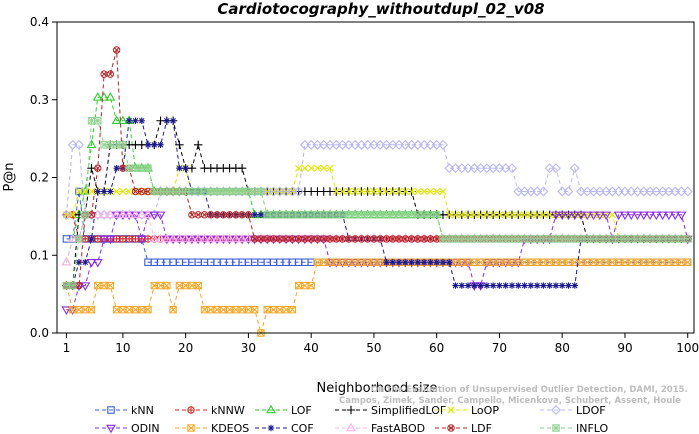 The image size is (699, 434). What do you see at coordinates (39, 255) in the screenshot?
I see `y-tick-label: 0.1` at bounding box center [39, 255].